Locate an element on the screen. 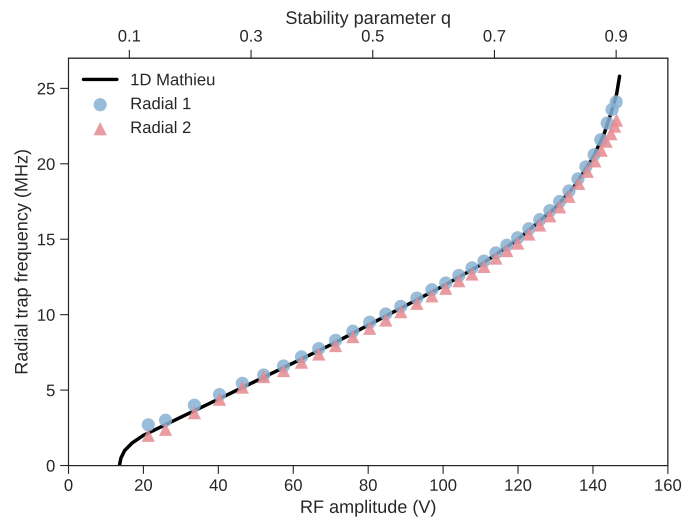  x2-tick-label: 0.9 is located at coordinates (616, 36).